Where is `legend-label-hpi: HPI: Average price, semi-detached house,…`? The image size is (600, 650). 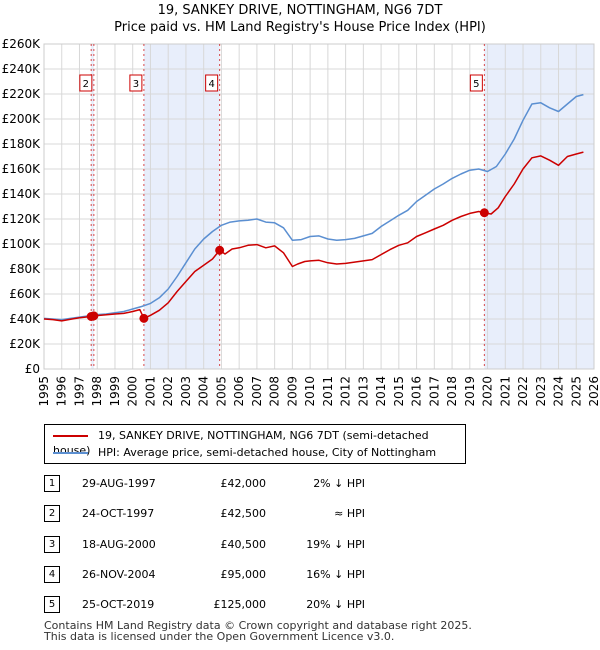
legend-label-hpi: HPI: Average price, semi-detached house,… is located at coordinates (267, 452).